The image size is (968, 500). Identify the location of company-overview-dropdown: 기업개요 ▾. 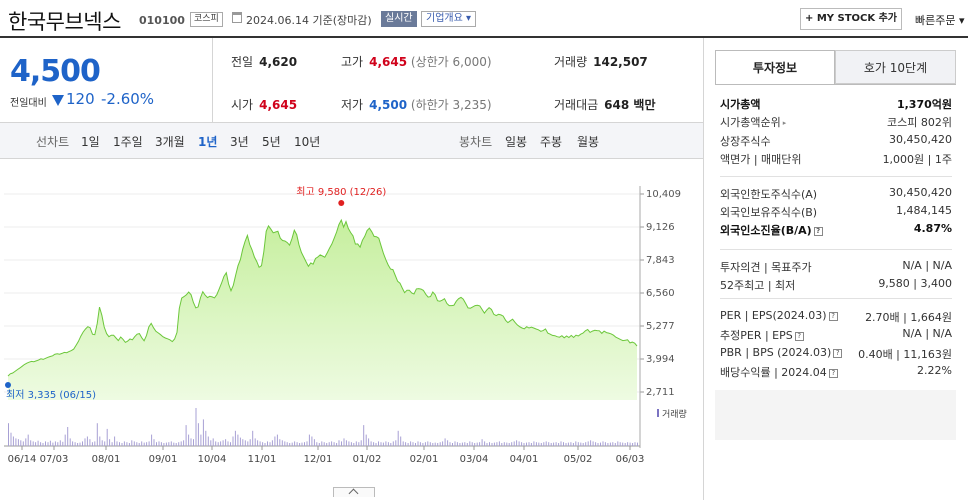
(448, 19).